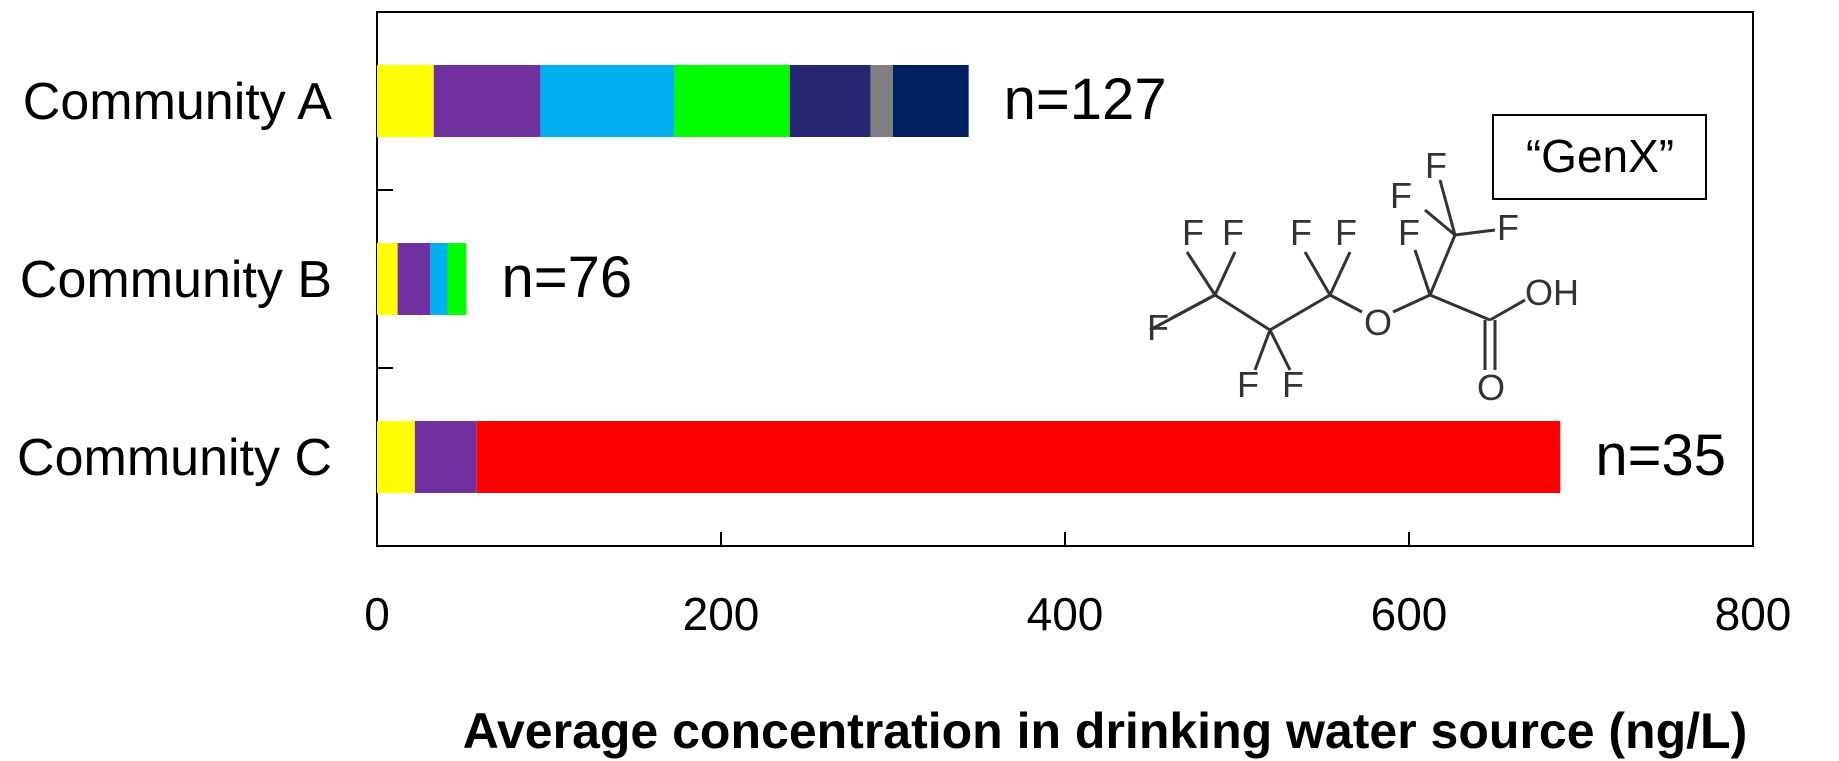 Image resolution: width=1839 pixels, height=761 pixels. What do you see at coordinates (1753, 614) in the screenshot?
I see `x-tick-label: 800` at bounding box center [1753, 614].